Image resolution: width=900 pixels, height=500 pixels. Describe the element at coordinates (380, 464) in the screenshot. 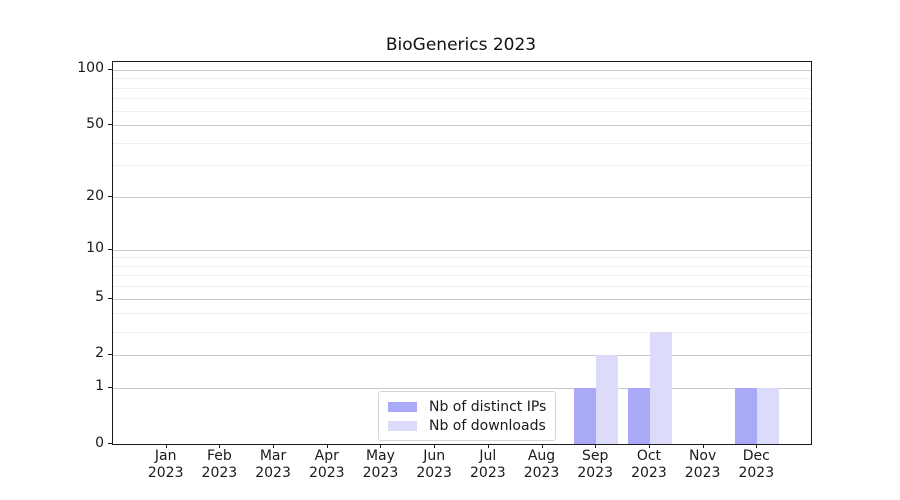

I see `x-tick-label: May 2023` at that location.